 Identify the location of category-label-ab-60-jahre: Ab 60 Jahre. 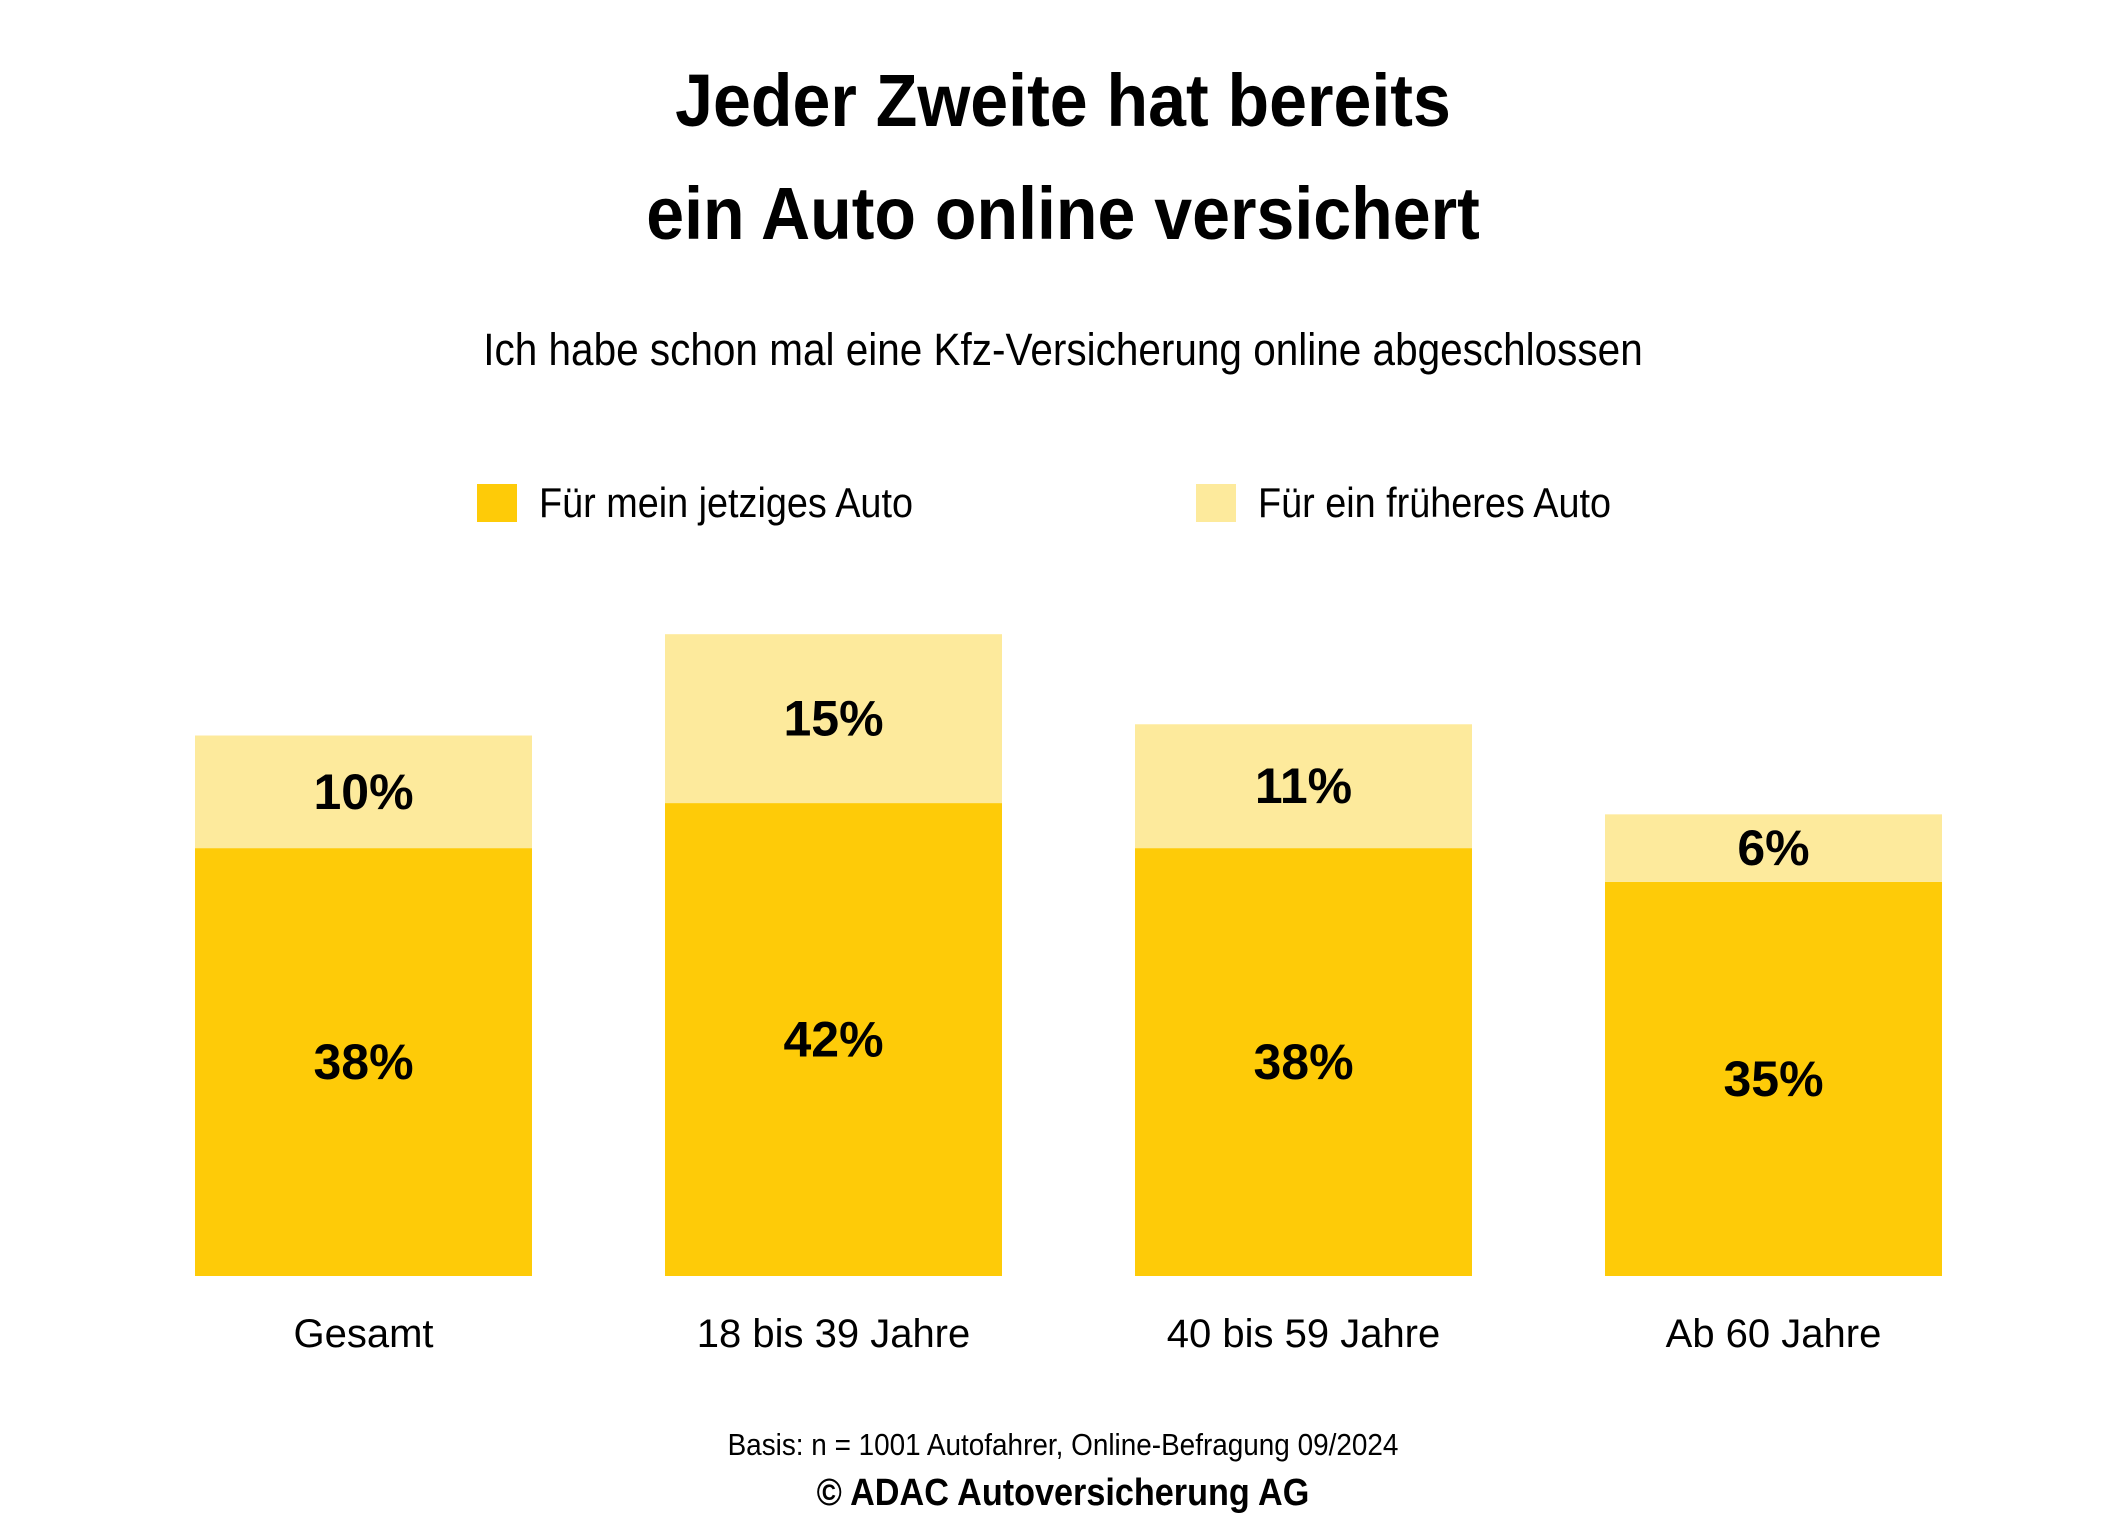
(1774, 1334).